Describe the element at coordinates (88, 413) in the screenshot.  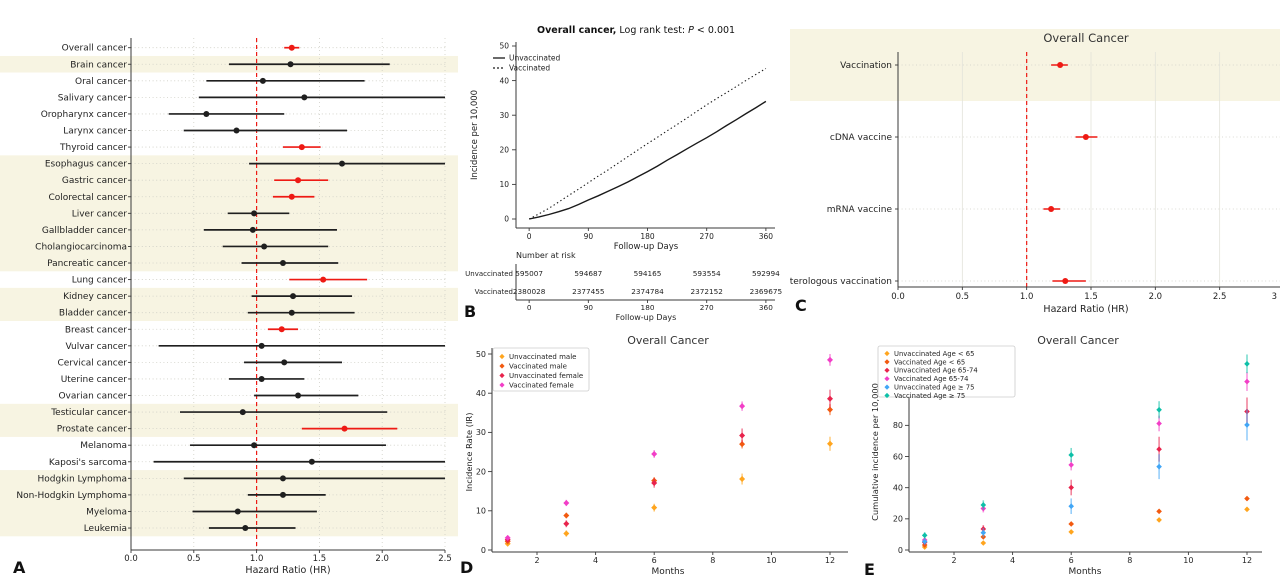
I see `svg-text: Testicular cancer` at that location.